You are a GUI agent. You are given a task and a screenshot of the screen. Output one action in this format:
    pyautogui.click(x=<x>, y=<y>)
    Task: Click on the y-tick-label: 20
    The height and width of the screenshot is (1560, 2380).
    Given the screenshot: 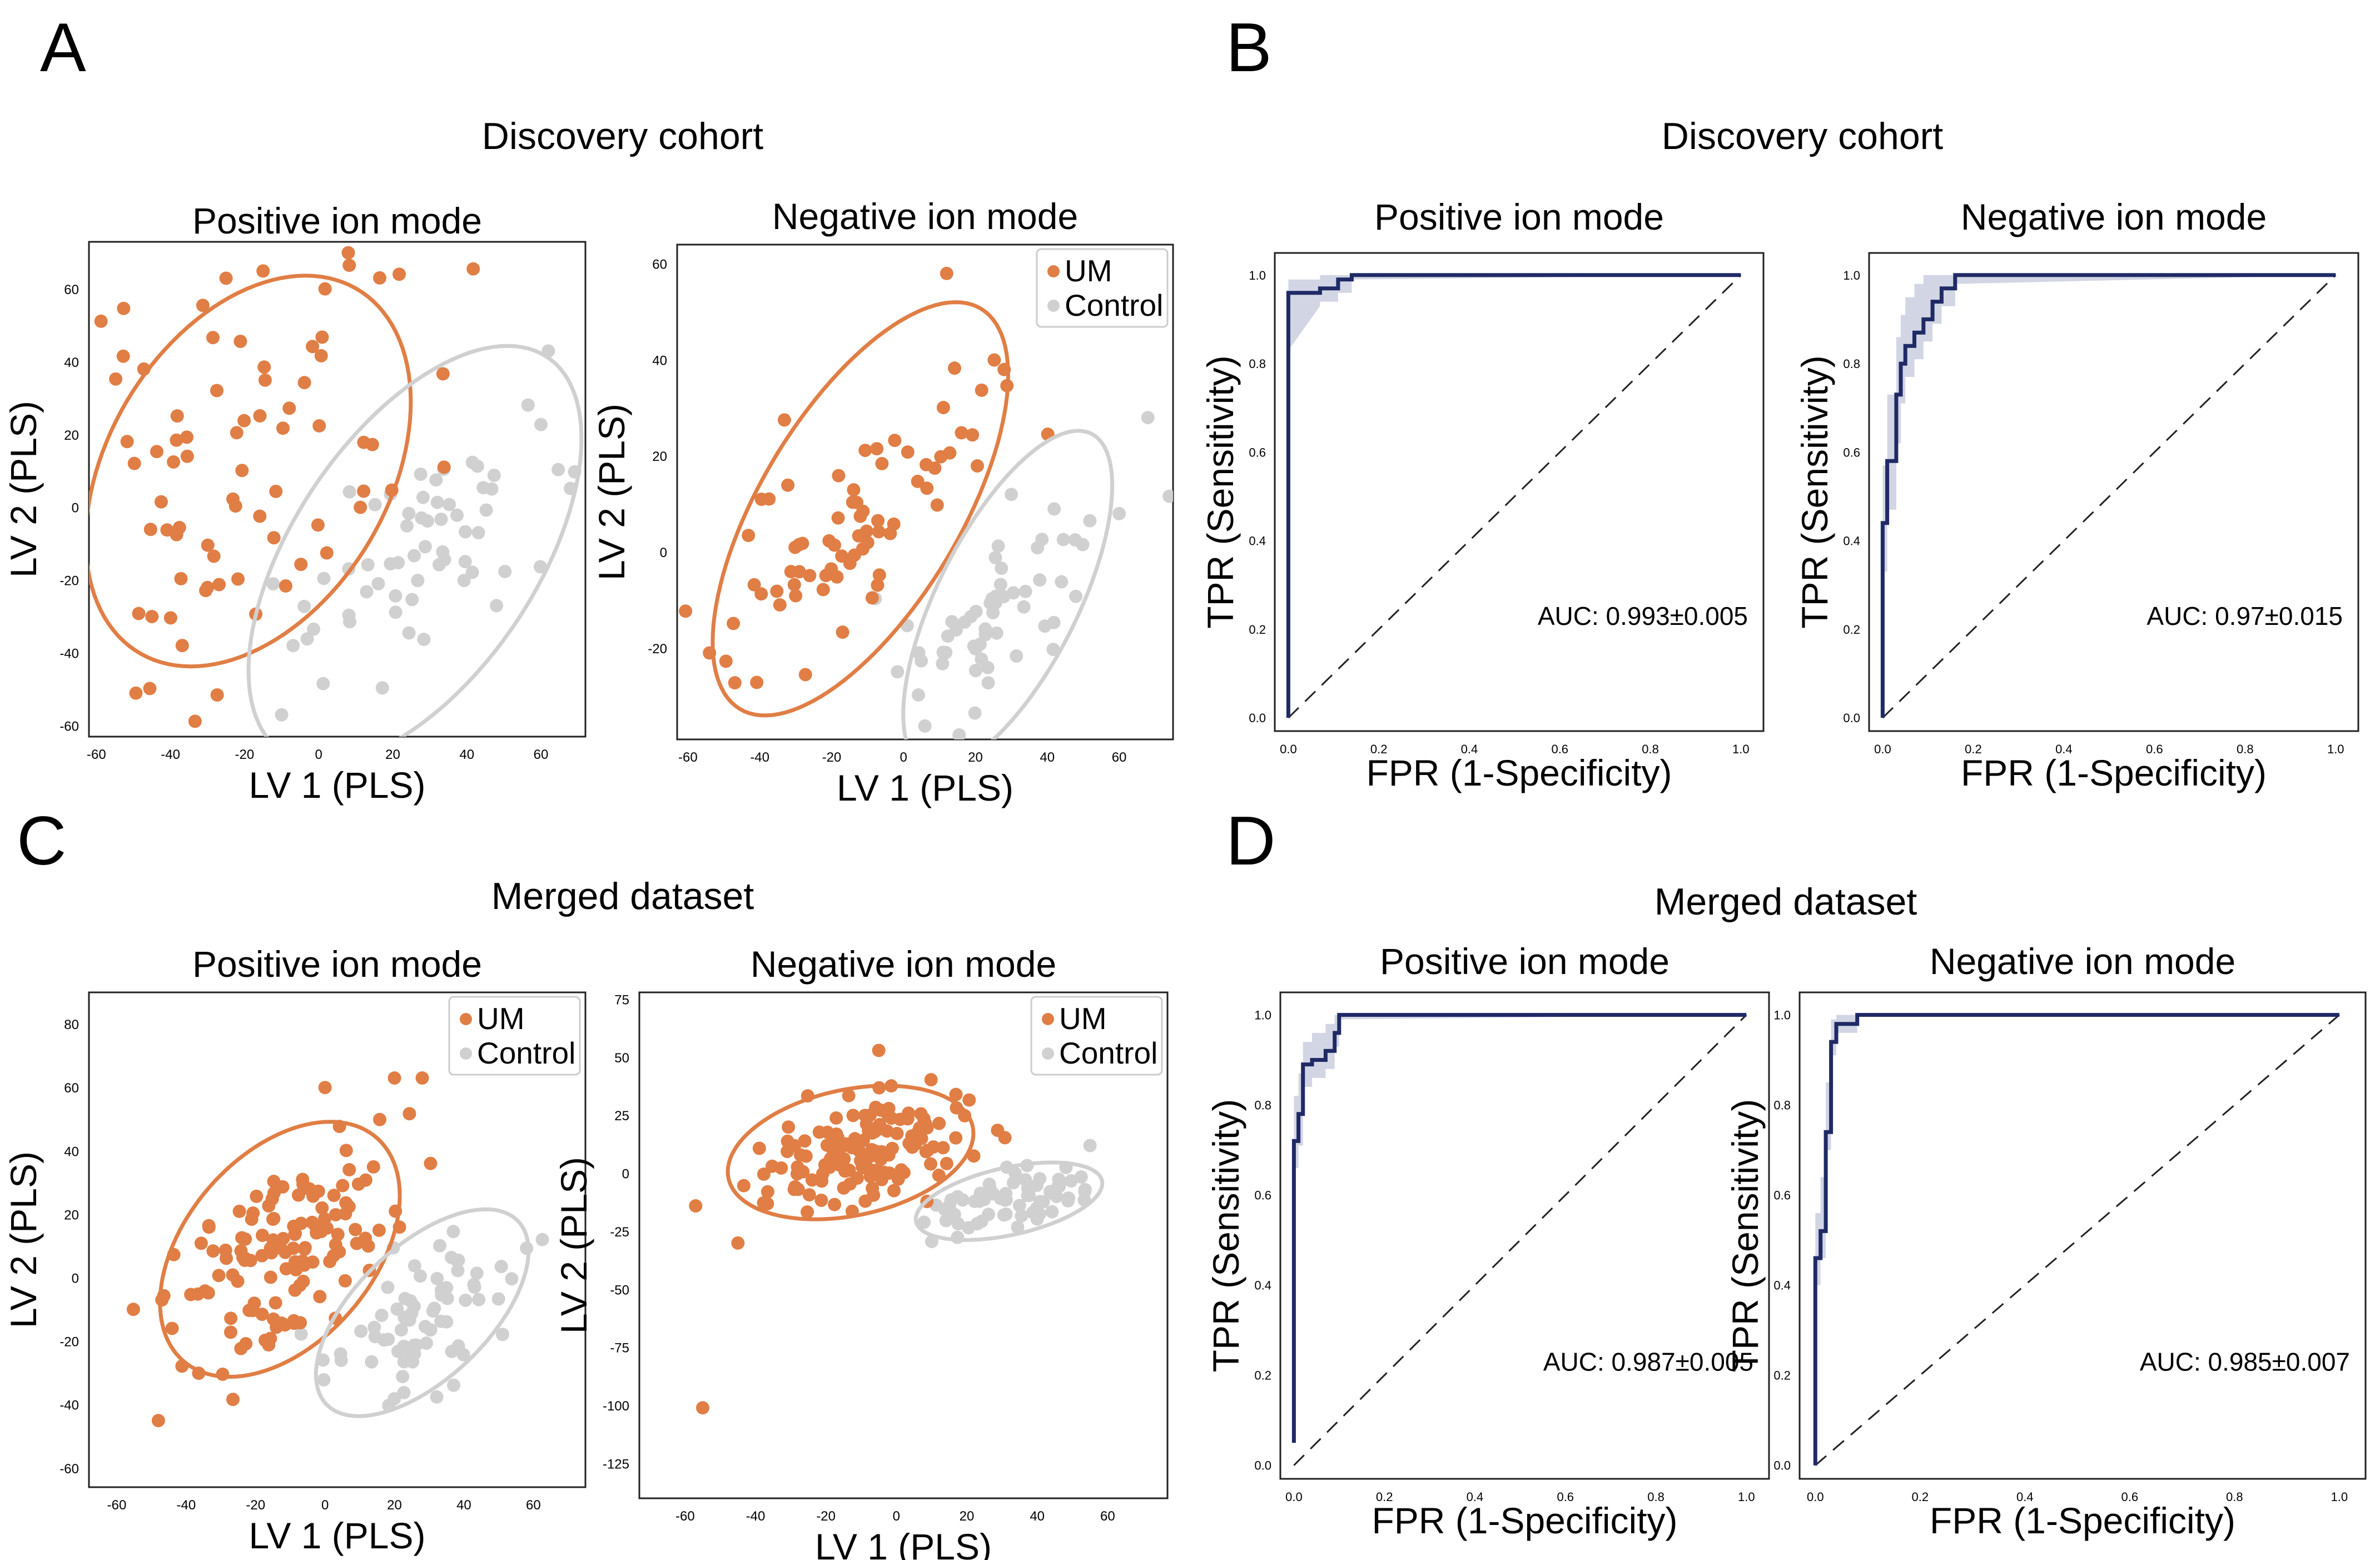 What is the action you would take?
    pyautogui.click(x=71, y=436)
    